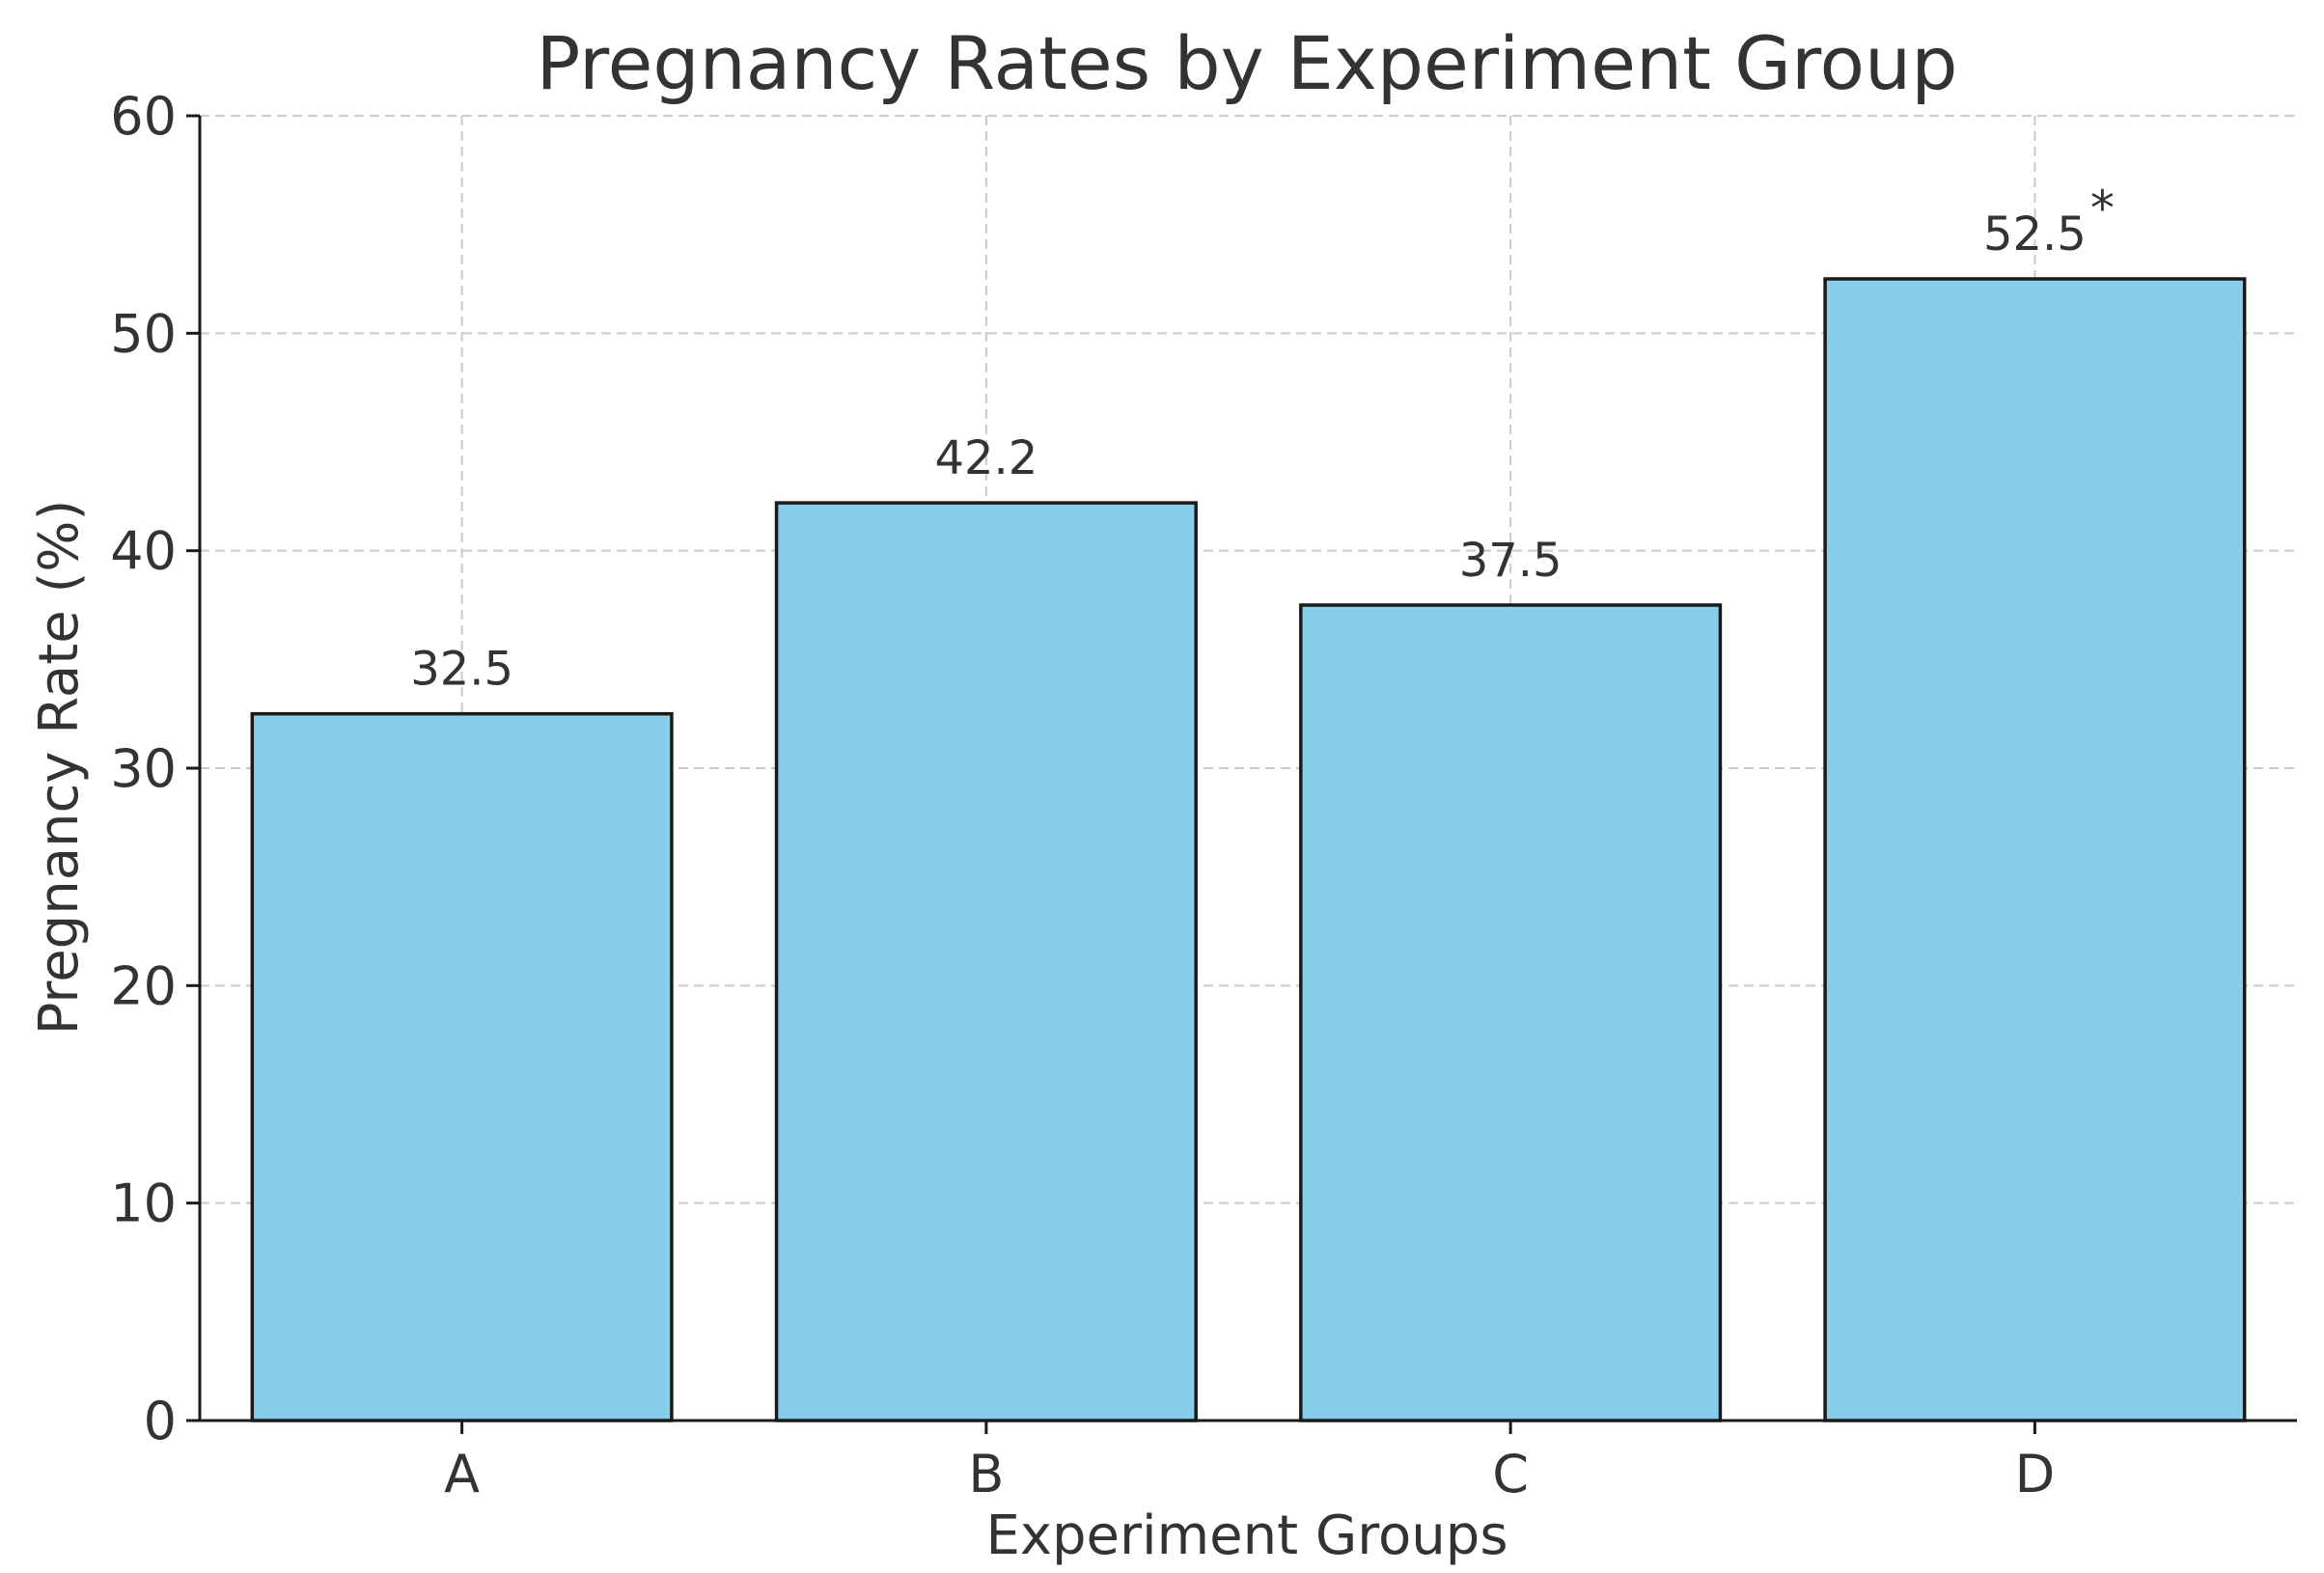 The image size is (2324, 1573). I want to click on data-label-b: 42.2, so click(986, 458).